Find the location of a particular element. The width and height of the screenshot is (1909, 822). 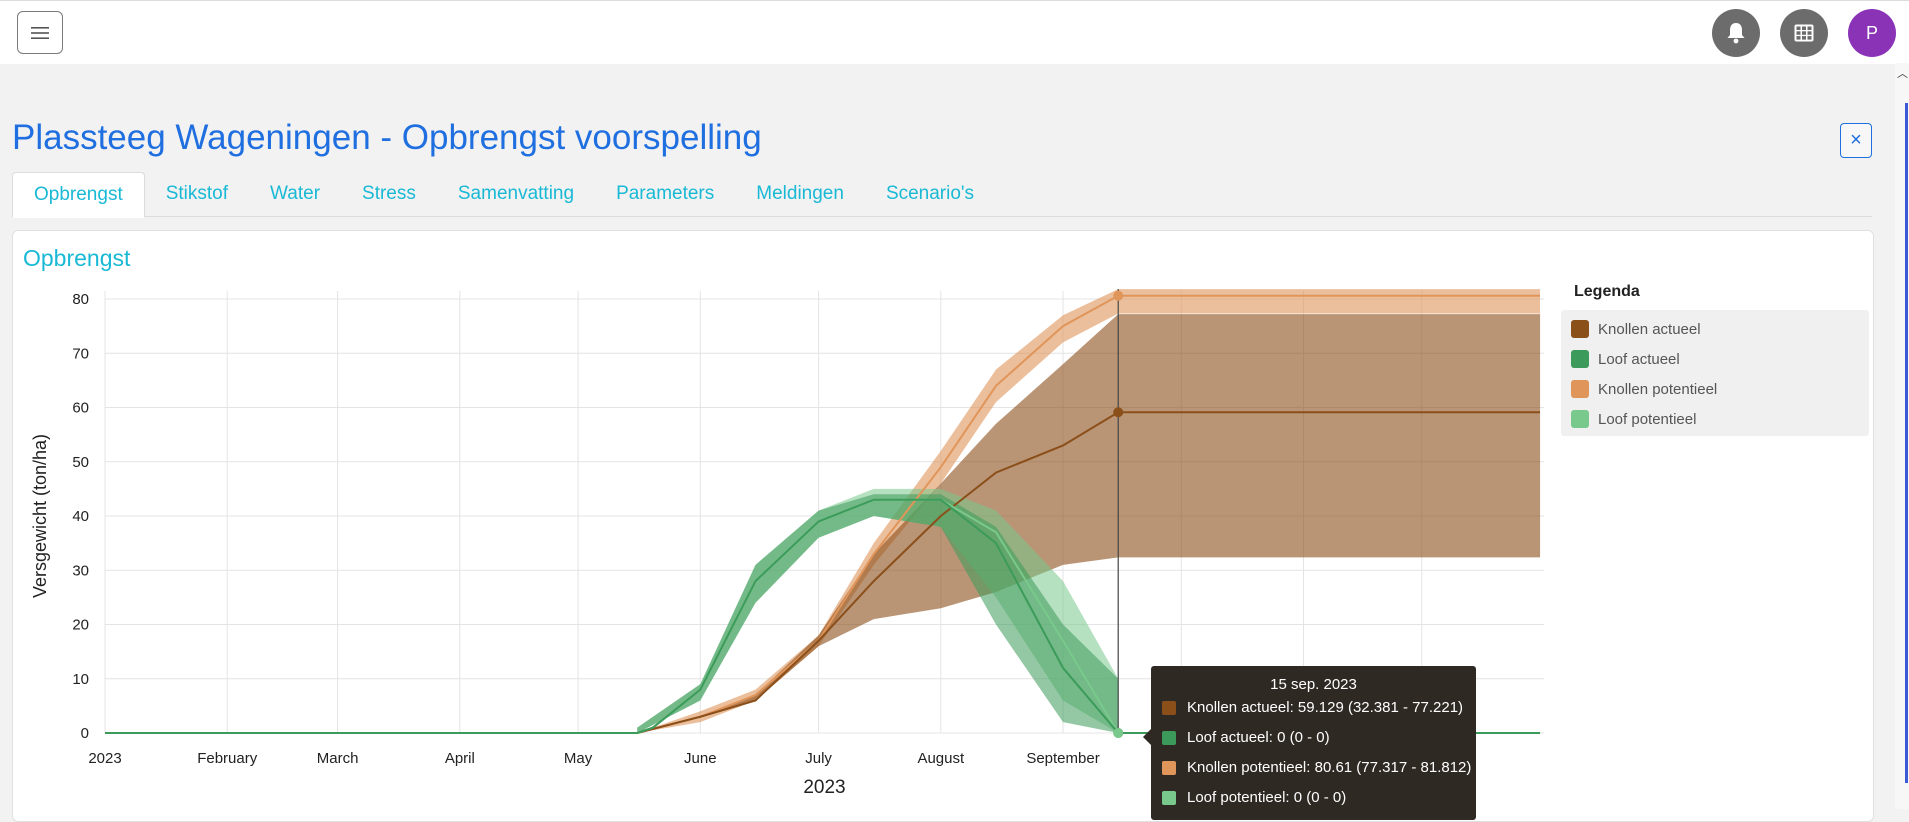

y-tick-label: 60 is located at coordinates (80, 408).